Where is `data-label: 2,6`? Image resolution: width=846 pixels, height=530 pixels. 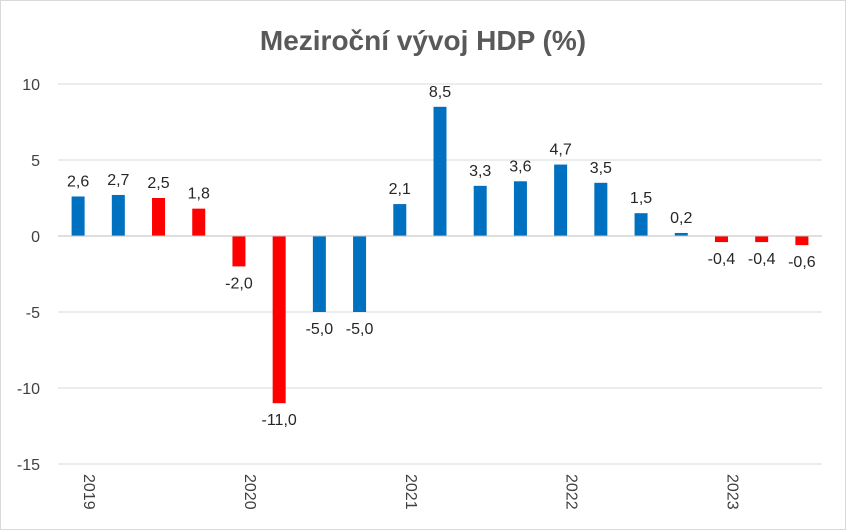 data-label: 2,6 is located at coordinates (78, 181).